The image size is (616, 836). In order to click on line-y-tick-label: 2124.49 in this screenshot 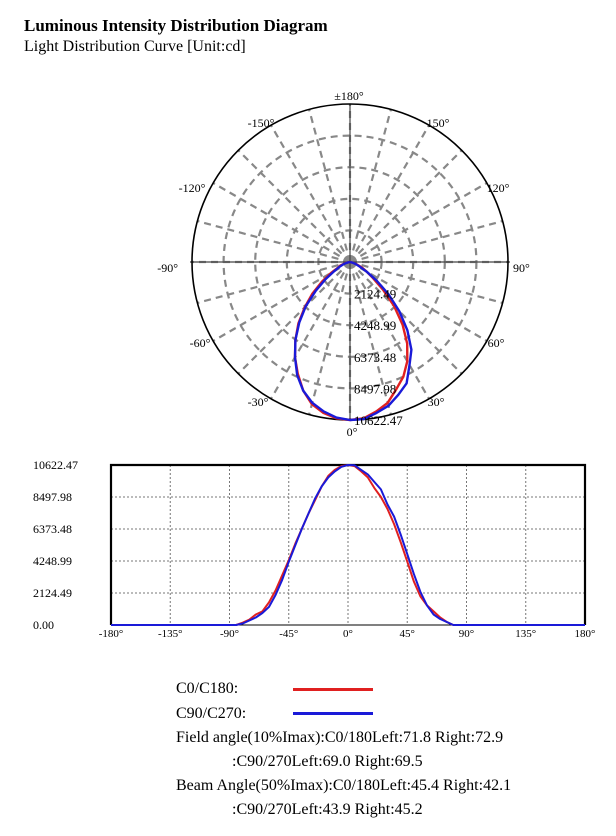, I will do `click(52, 593)`.